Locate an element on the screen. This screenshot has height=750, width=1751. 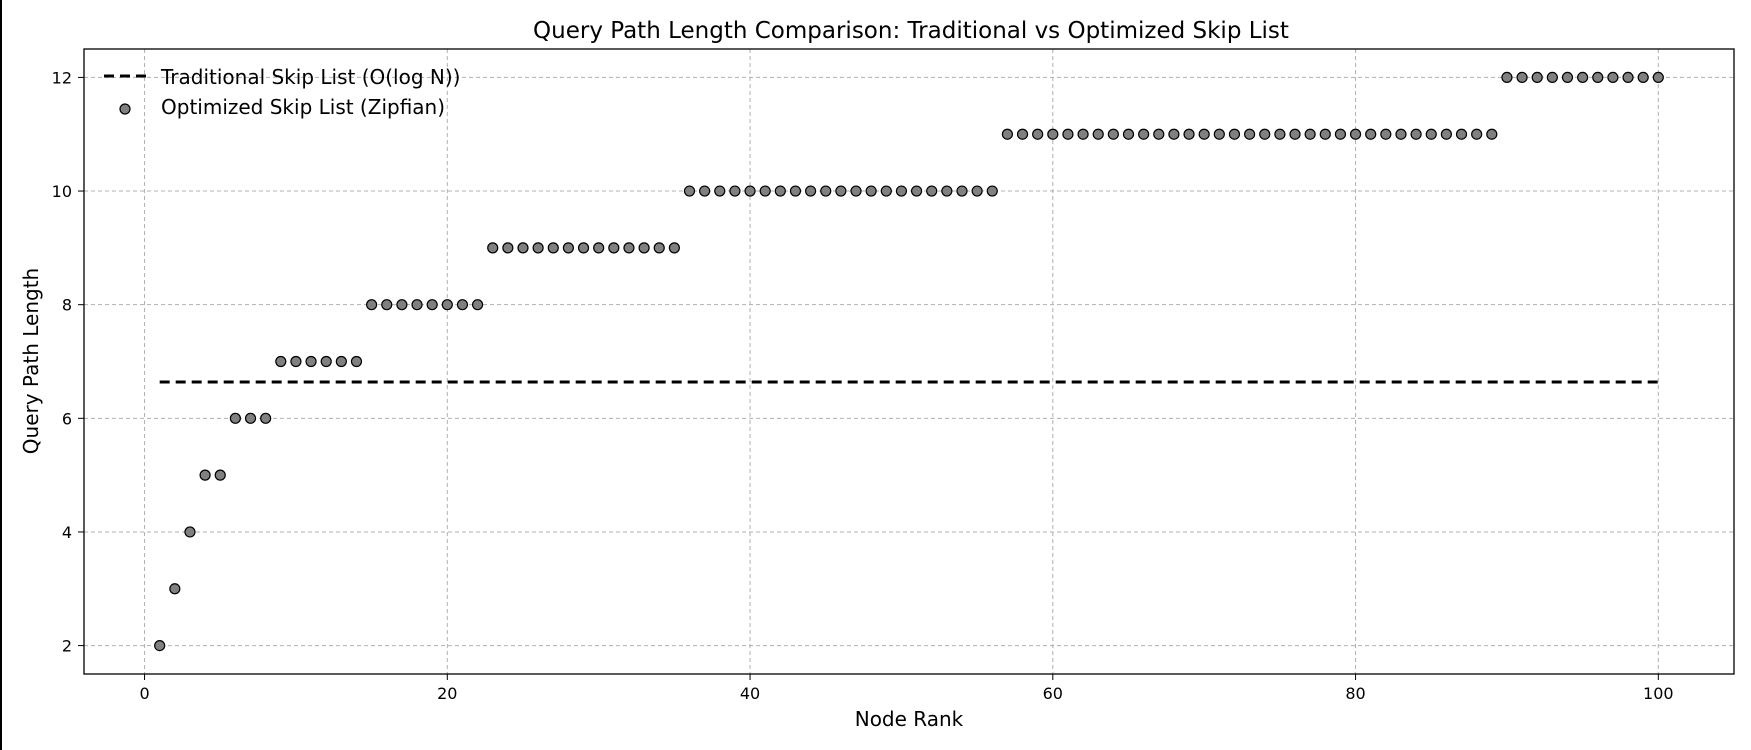
x-tick-label: 60 is located at coordinates (1053, 693).